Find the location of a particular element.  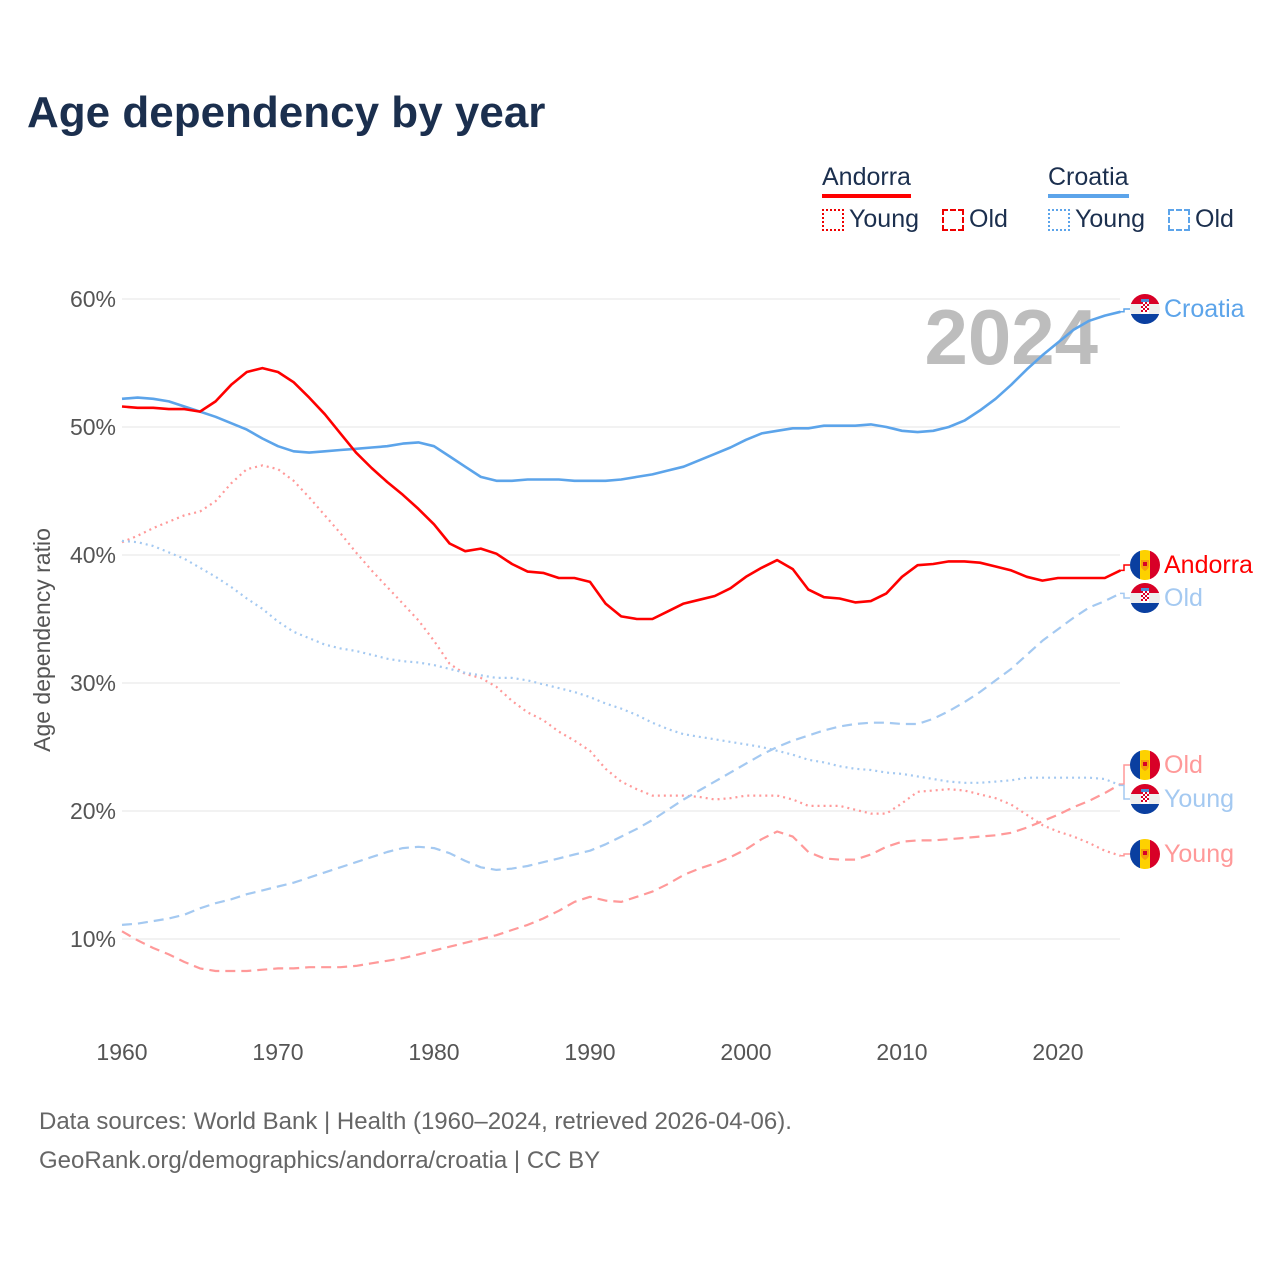

x-tick-label: 2000 is located at coordinates (745, 1052).